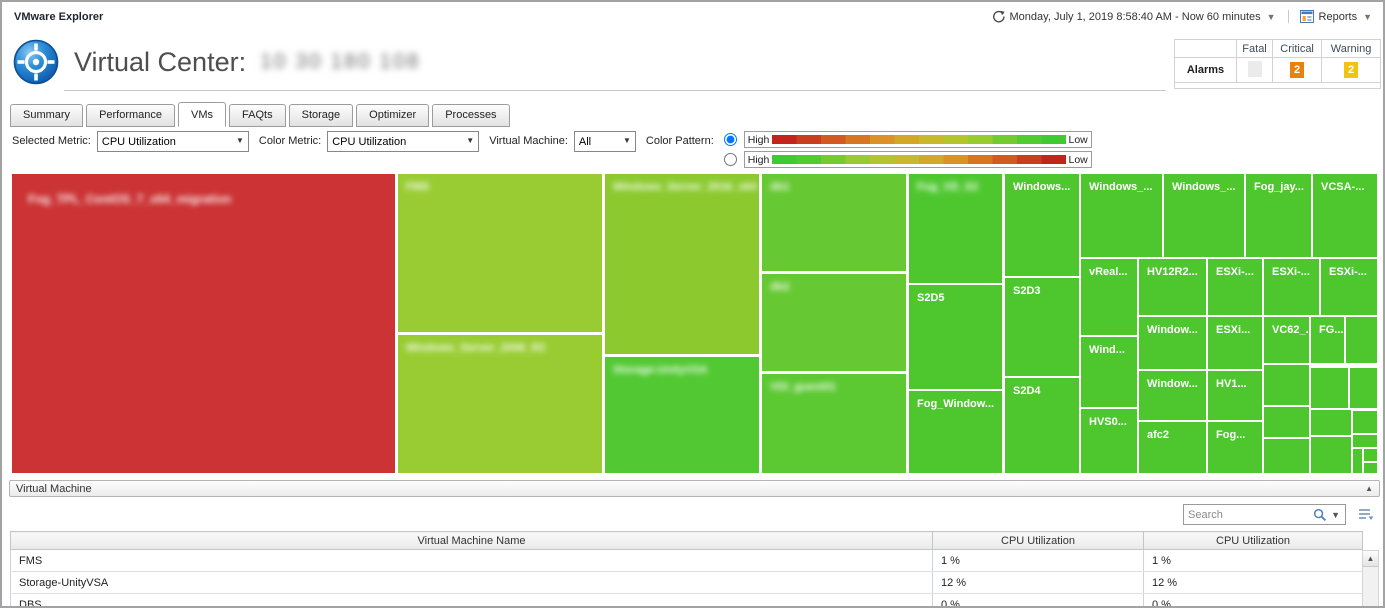 The height and width of the screenshot is (608, 1385). What do you see at coordinates (471, 582) in the screenshot?
I see `vm-name-cell: Storage-UnityVSA` at bounding box center [471, 582].